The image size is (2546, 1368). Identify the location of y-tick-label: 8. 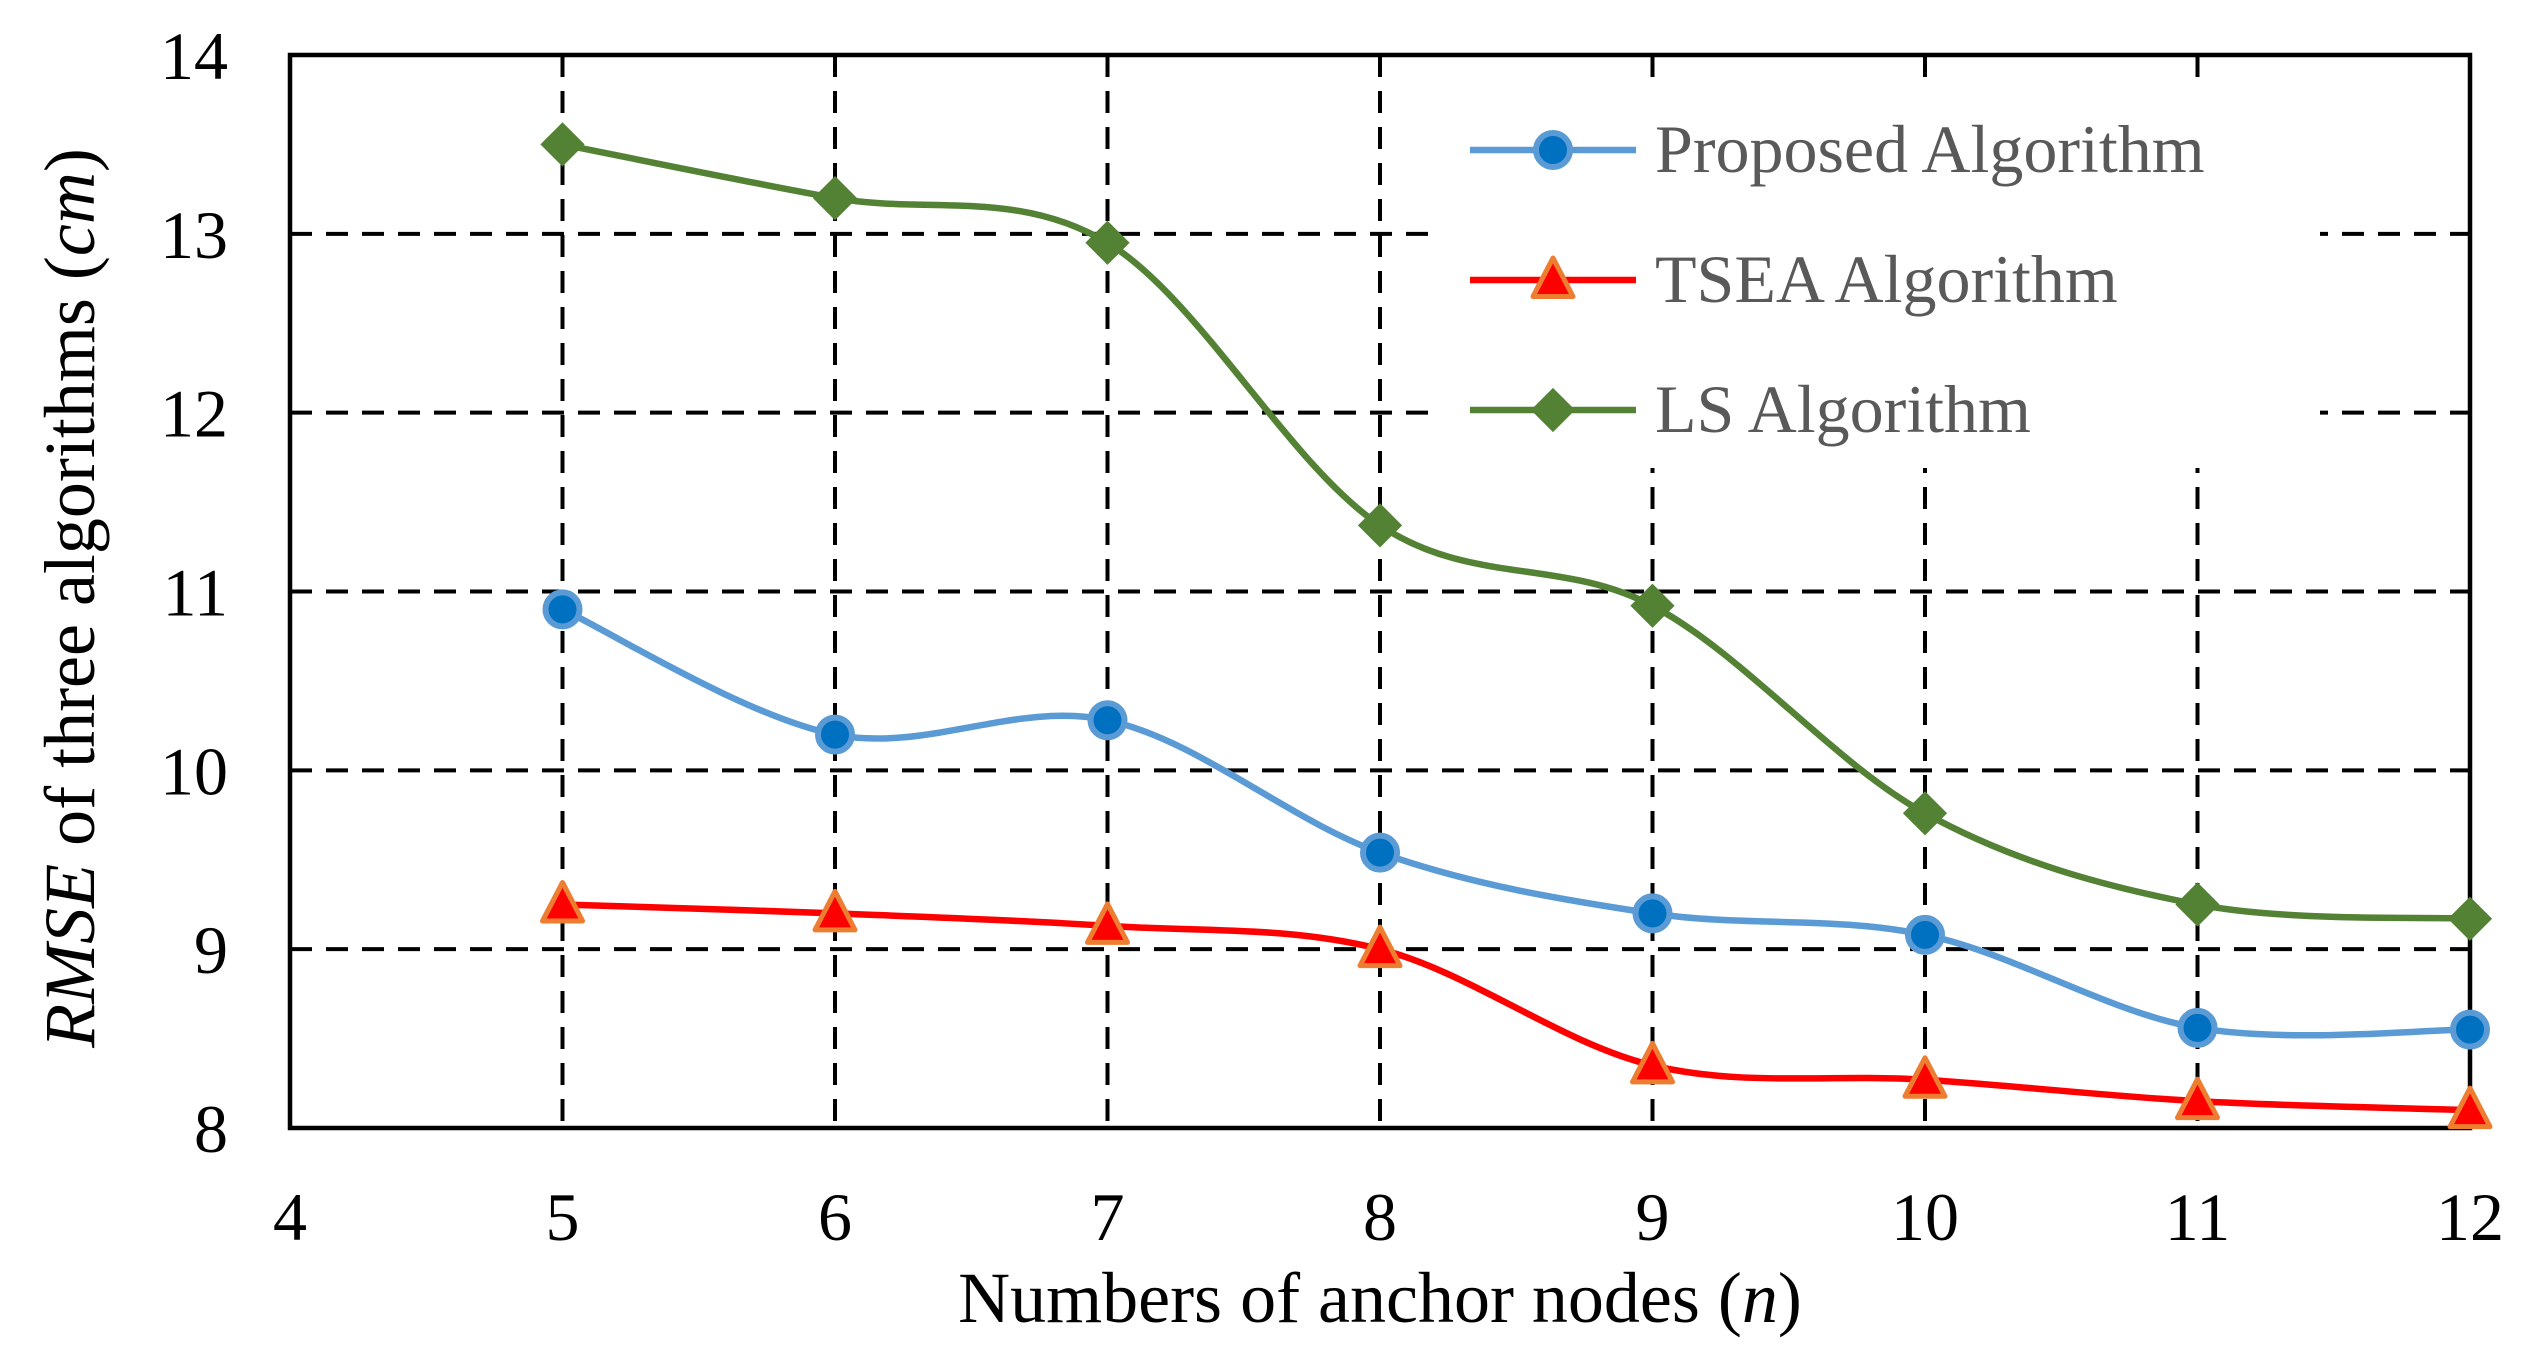
(211, 1129).